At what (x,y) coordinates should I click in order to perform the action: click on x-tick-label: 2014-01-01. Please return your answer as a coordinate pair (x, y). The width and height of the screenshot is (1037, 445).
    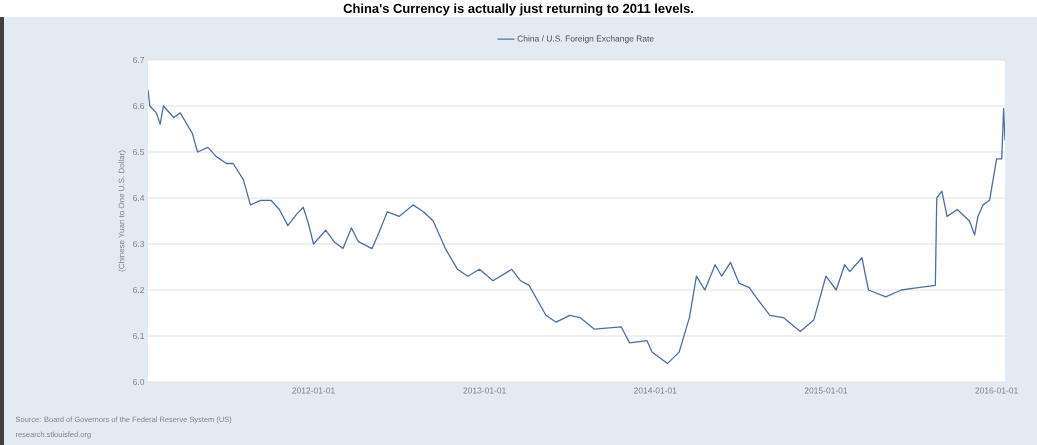
    Looking at the image, I should click on (655, 390).